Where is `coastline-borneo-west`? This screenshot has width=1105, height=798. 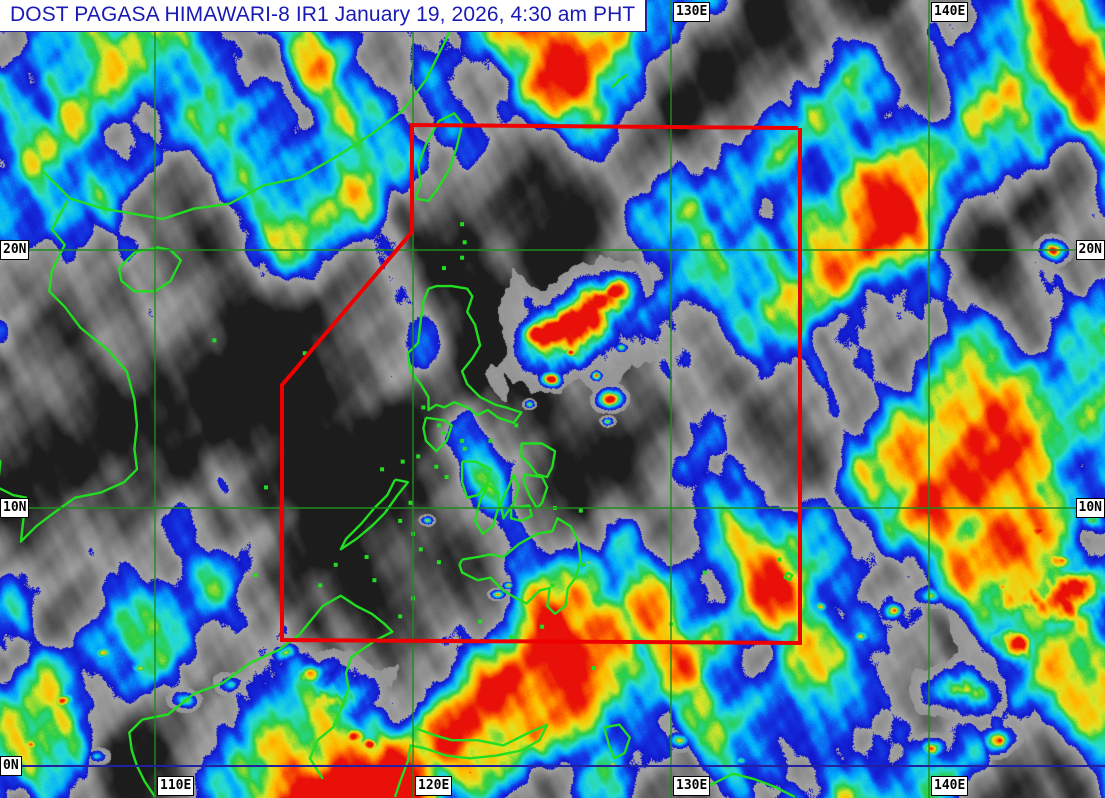
coastline-borneo-west is located at coordinates (142, 758).